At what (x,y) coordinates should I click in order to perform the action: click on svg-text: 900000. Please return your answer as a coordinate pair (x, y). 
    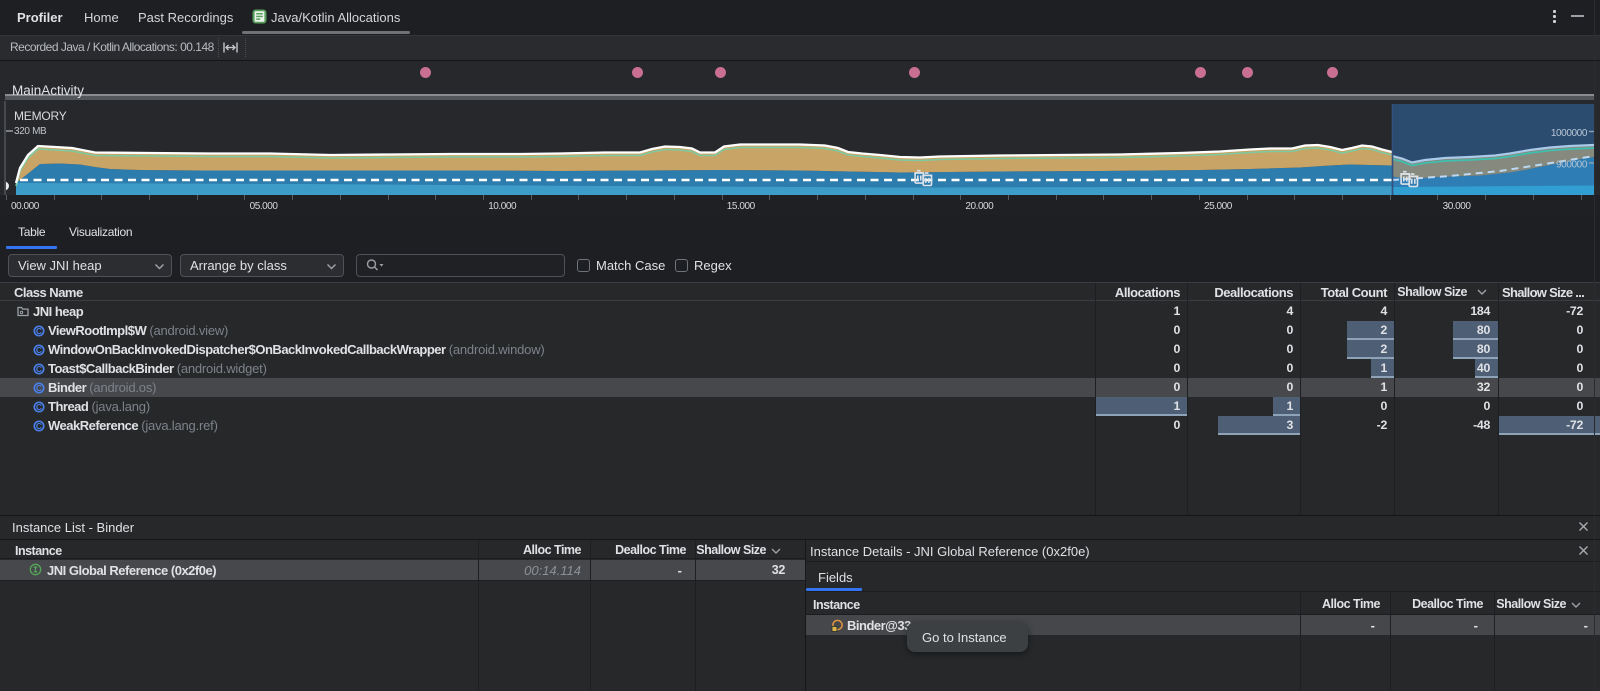
    Looking at the image, I should click on (1572, 165).